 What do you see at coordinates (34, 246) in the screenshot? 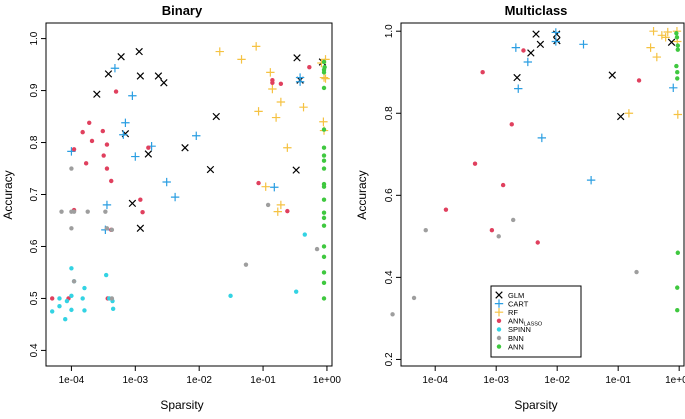
I see `y-tick-label: 0.6` at bounding box center [34, 246].